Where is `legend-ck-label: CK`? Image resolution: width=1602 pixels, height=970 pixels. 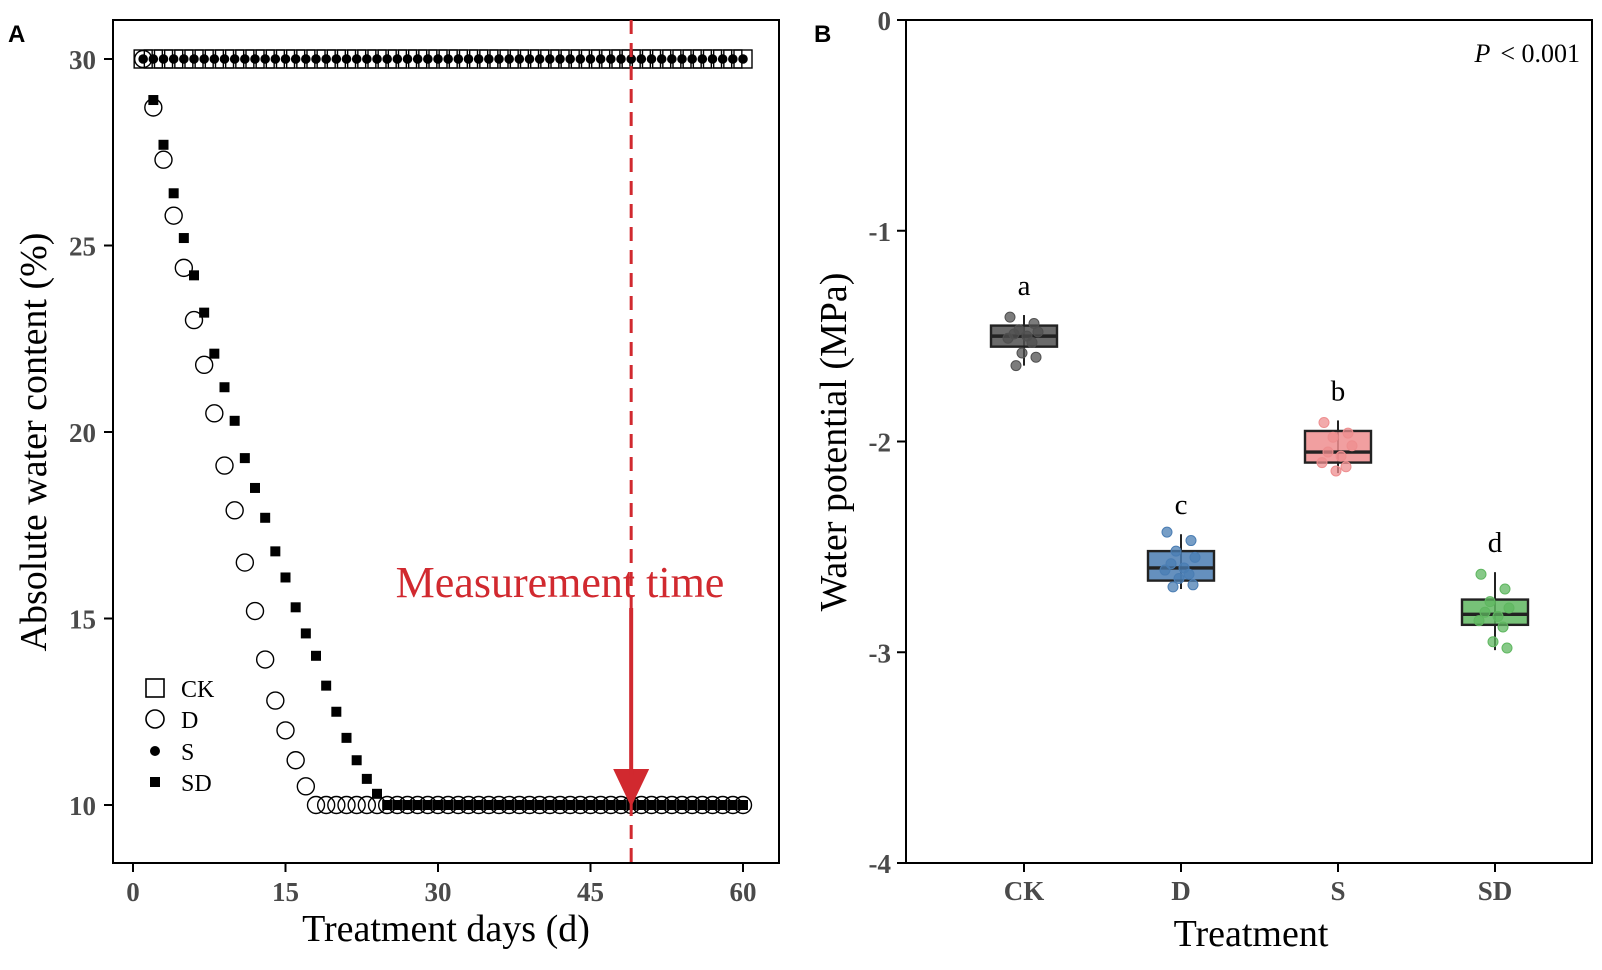 legend-ck-label: CK is located at coordinates (198, 690).